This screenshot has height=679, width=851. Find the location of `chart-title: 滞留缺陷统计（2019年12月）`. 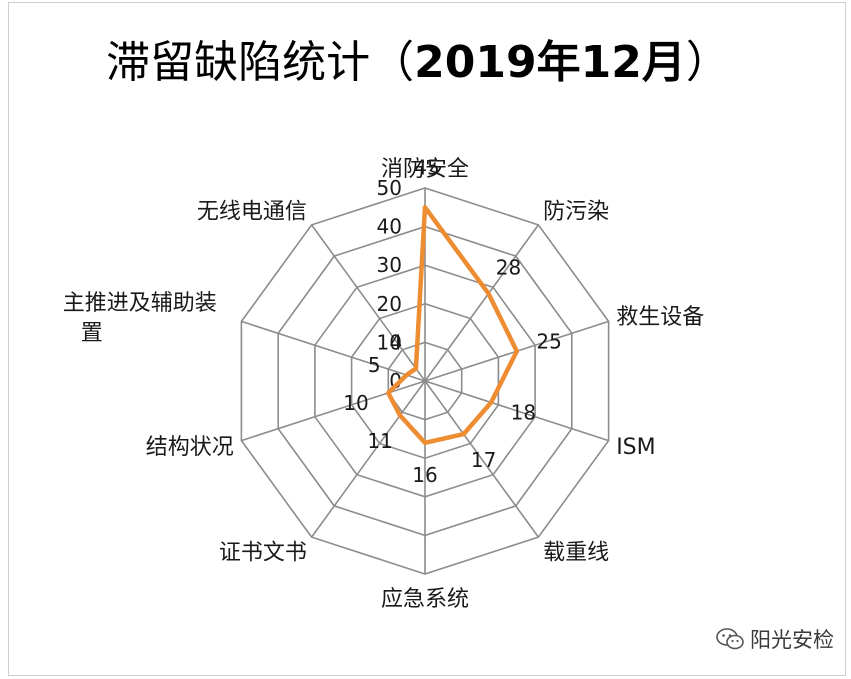

chart-title: 滞留缺陷统计（2019年12月） is located at coordinates (418, 62).